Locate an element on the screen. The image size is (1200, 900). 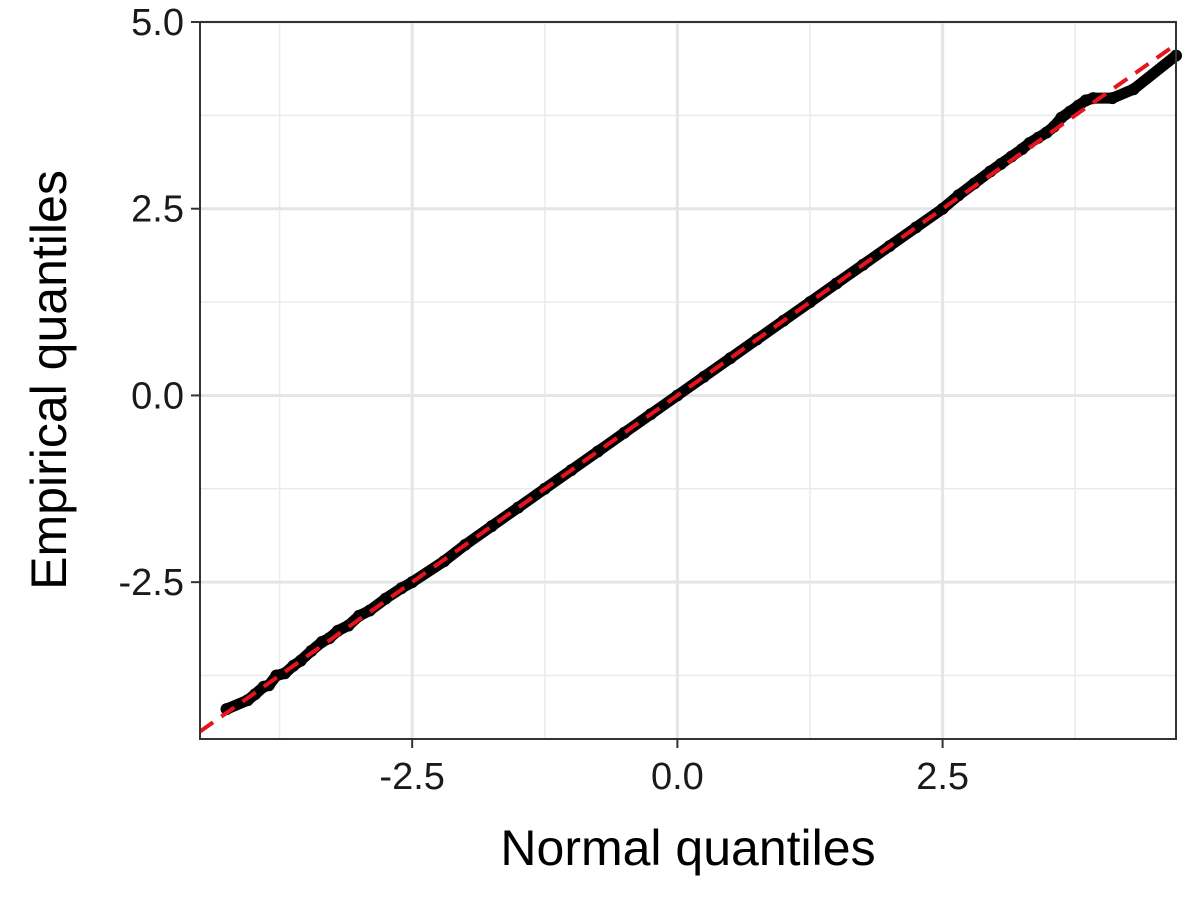
x-tick-label: 2.5 is located at coordinates (942, 777).